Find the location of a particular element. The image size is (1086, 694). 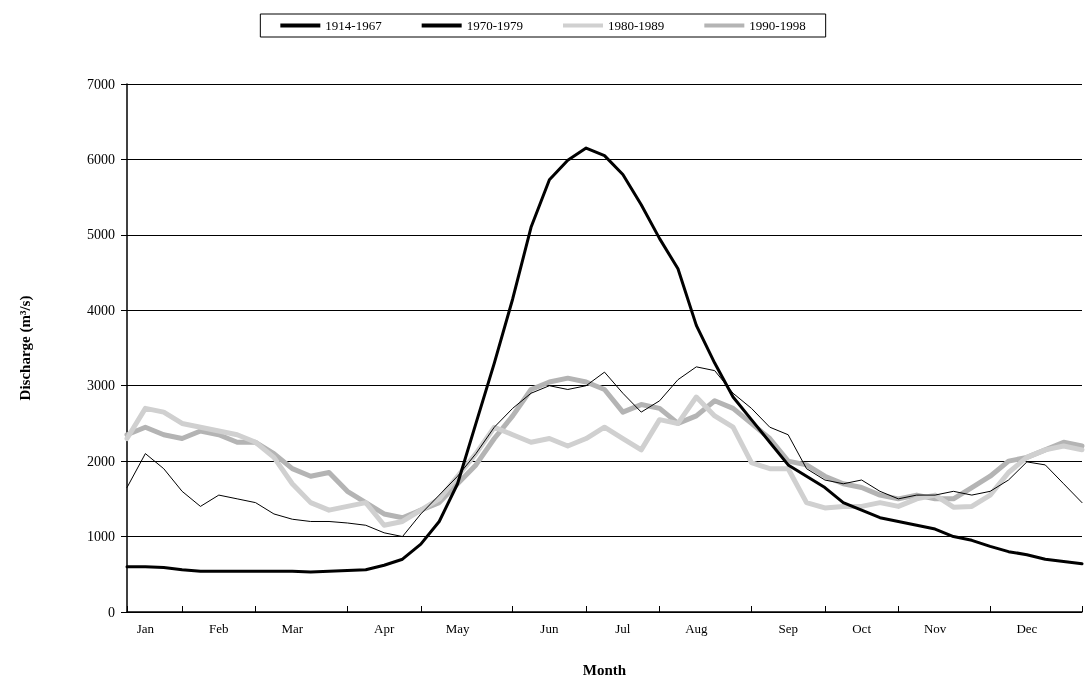

y-tick-label: 7000 is located at coordinates (101, 84).